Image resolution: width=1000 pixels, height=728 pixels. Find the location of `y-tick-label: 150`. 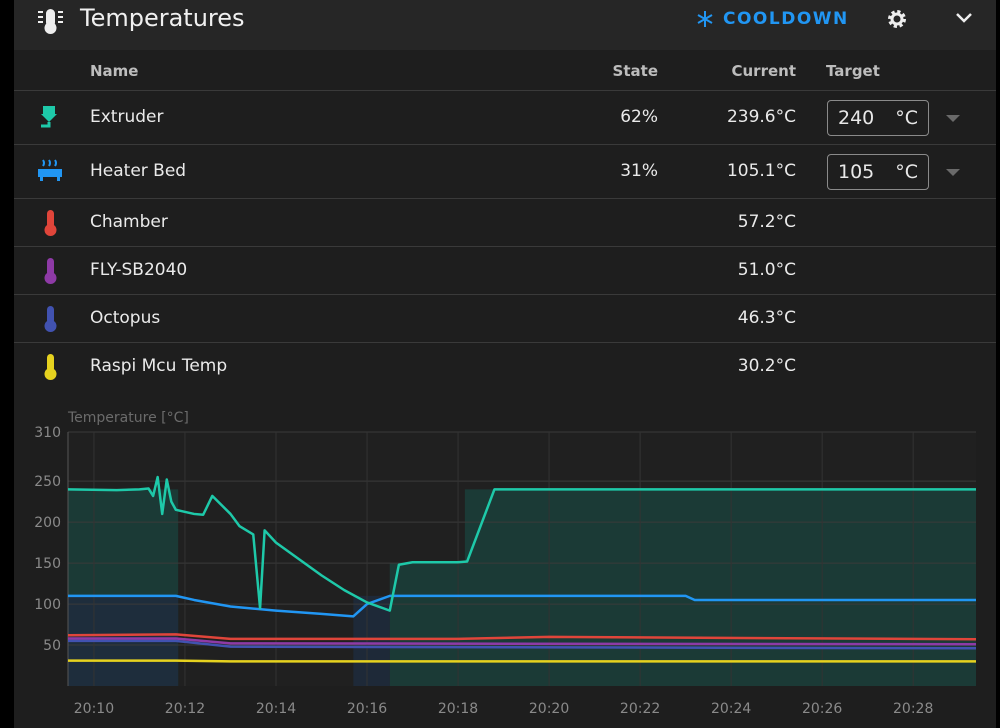

y-tick-label: 150 is located at coordinates (47, 564).